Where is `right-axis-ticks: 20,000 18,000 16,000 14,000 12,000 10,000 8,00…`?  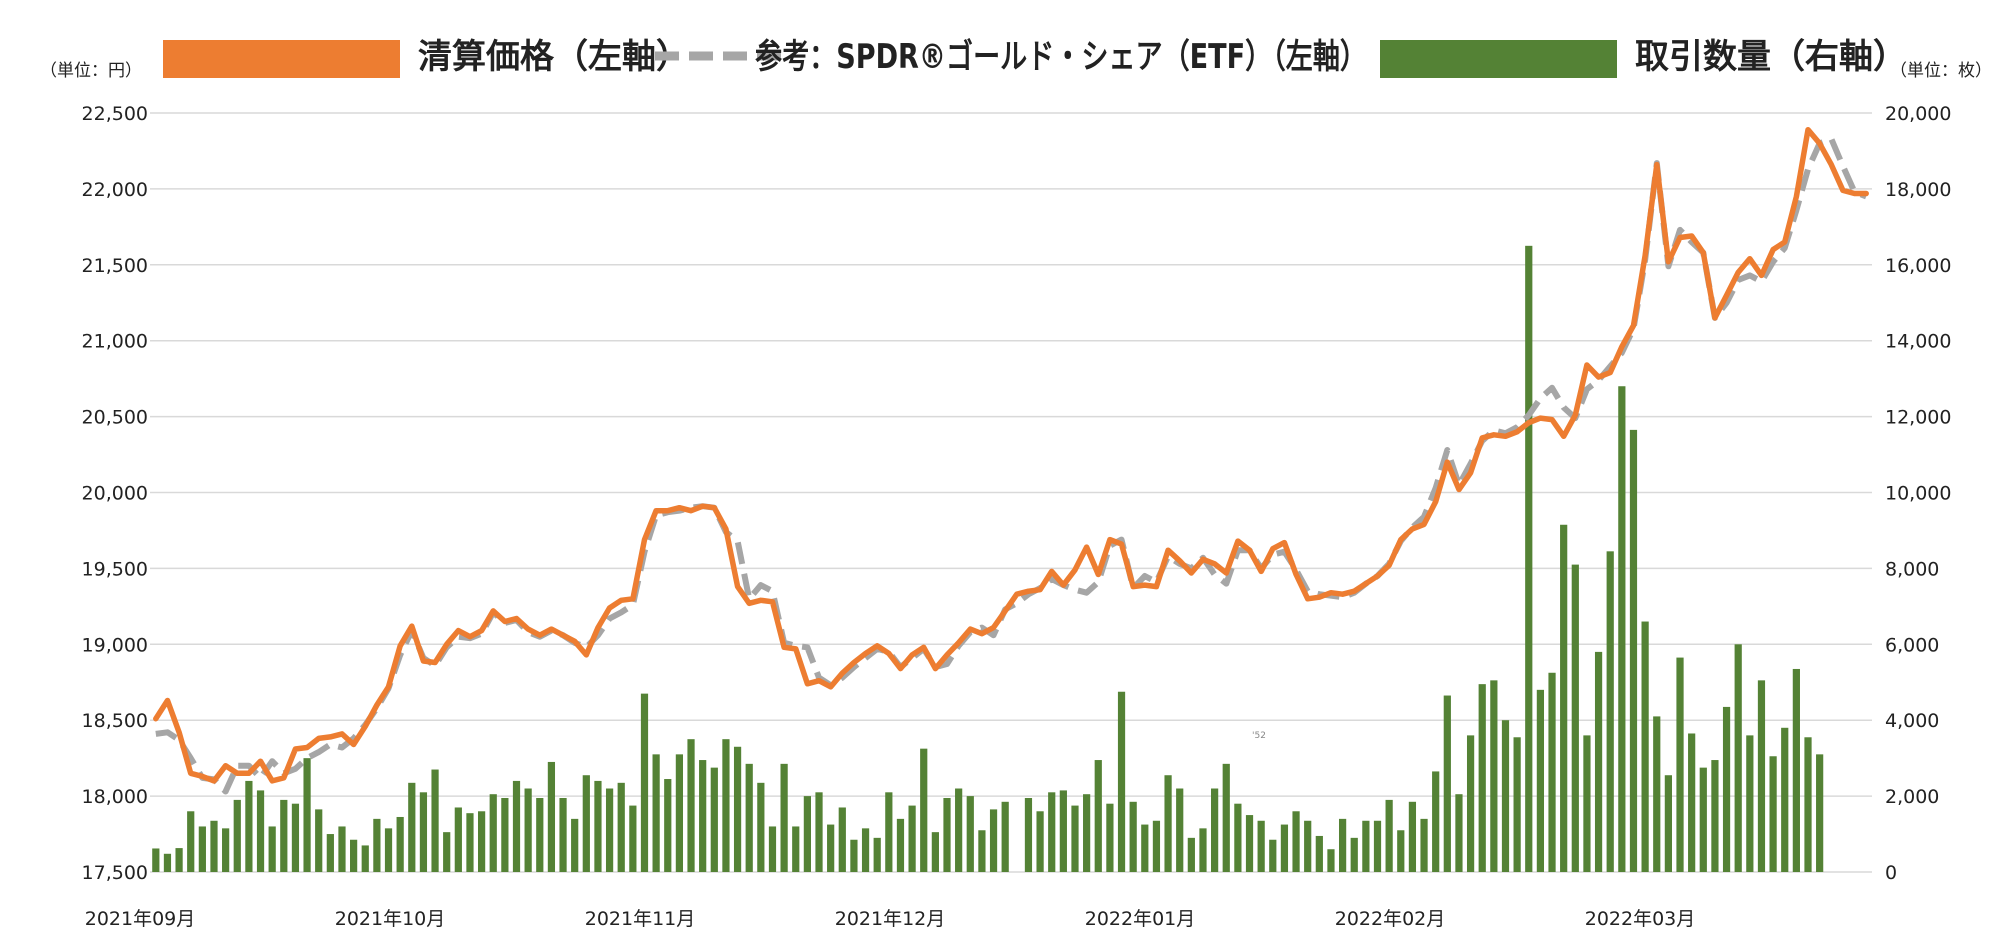
right-axis-ticks: 20,000 18,000 16,000 14,000 12,000 10,000 8,00… is located at coordinates (1918, 493).